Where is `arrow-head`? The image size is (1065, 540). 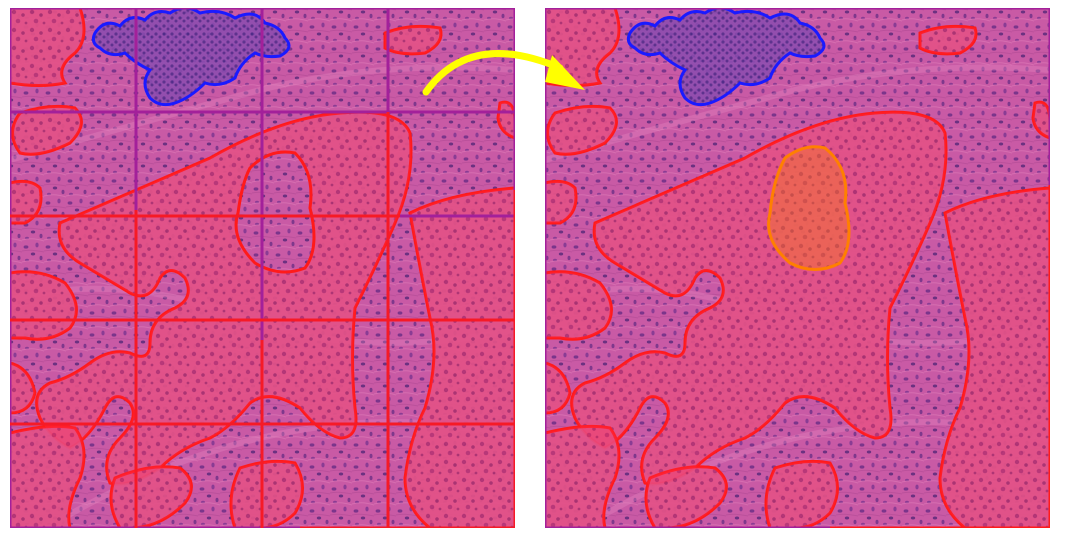 arrow-head is located at coordinates (565, 72).